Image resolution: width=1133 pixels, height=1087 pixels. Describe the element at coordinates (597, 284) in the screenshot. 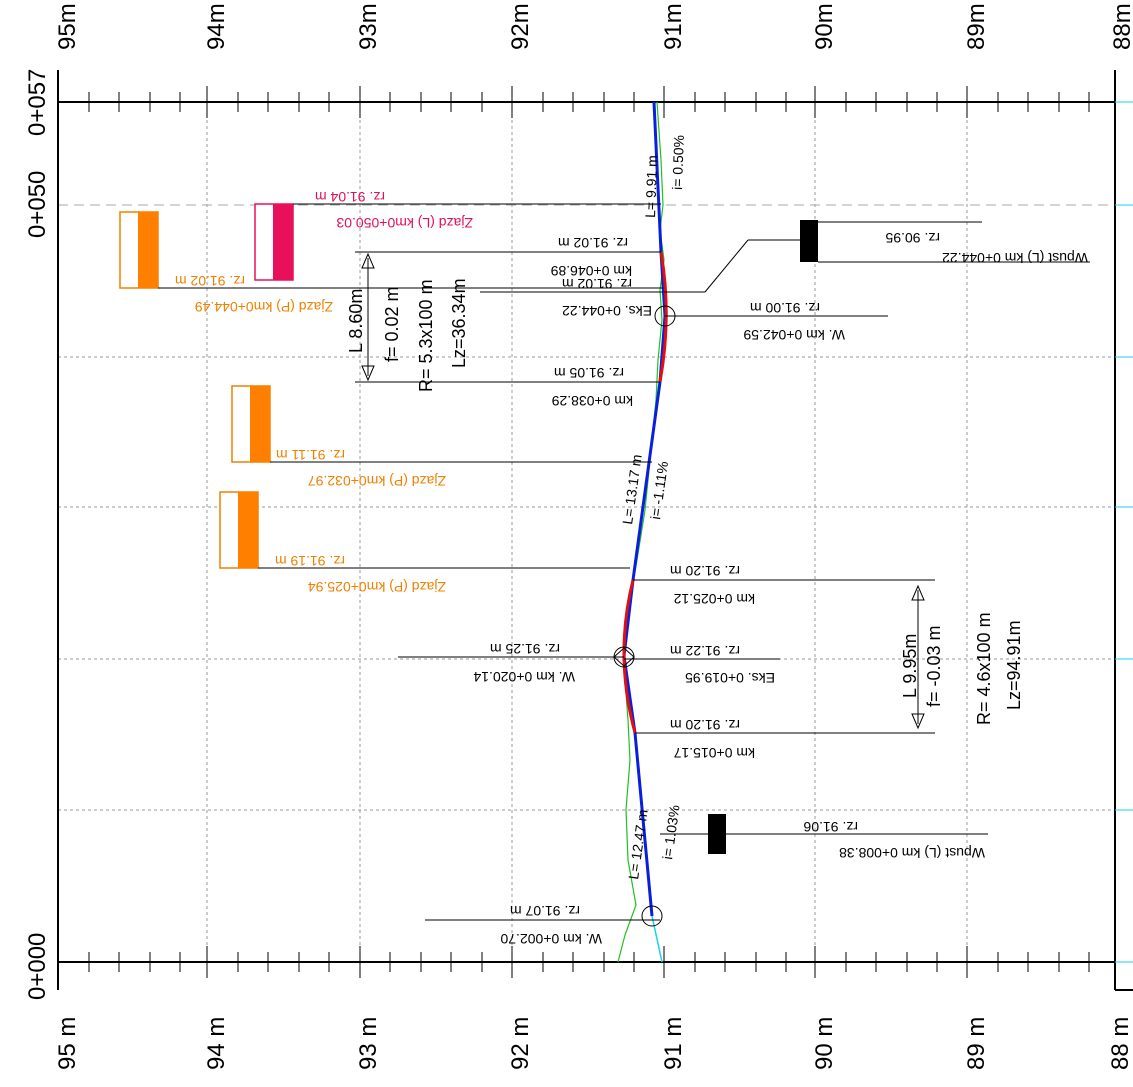

I see `curve-2-ext-elev: rz. 91.02 m` at that location.